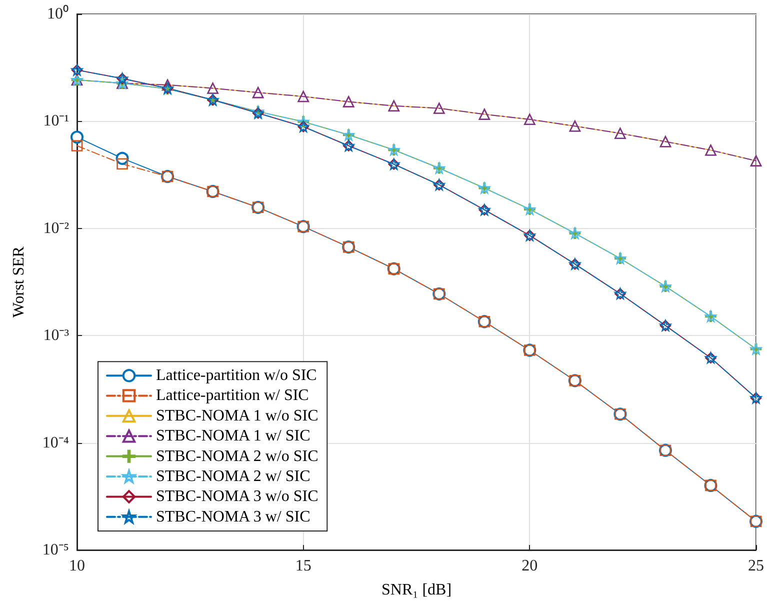 The height and width of the screenshot is (611, 767). What do you see at coordinates (58, 13) in the screenshot?
I see `y-tick-label: 10⁰` at bounding box center [58, 13].